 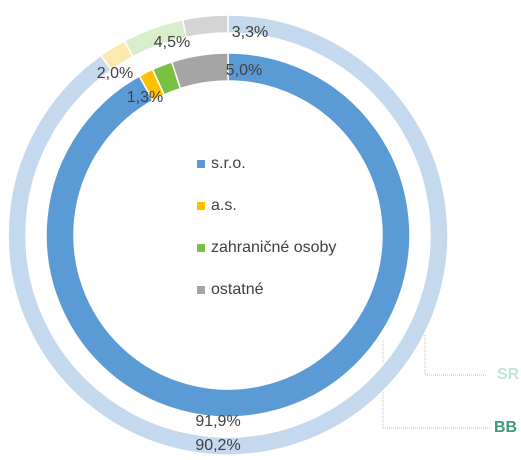 I want to click on data-label: 2,0%, so click(x=115, y=73).